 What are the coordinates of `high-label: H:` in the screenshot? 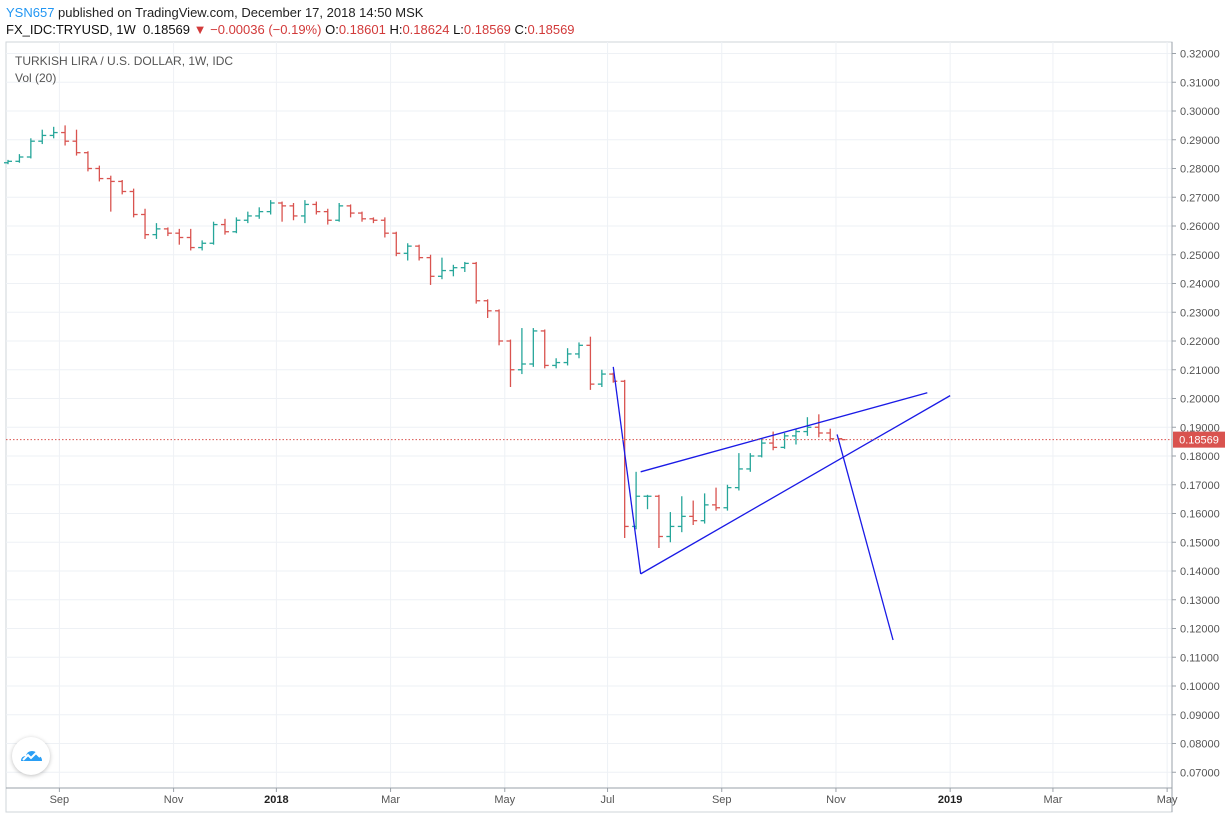 It's located at (396, 29).